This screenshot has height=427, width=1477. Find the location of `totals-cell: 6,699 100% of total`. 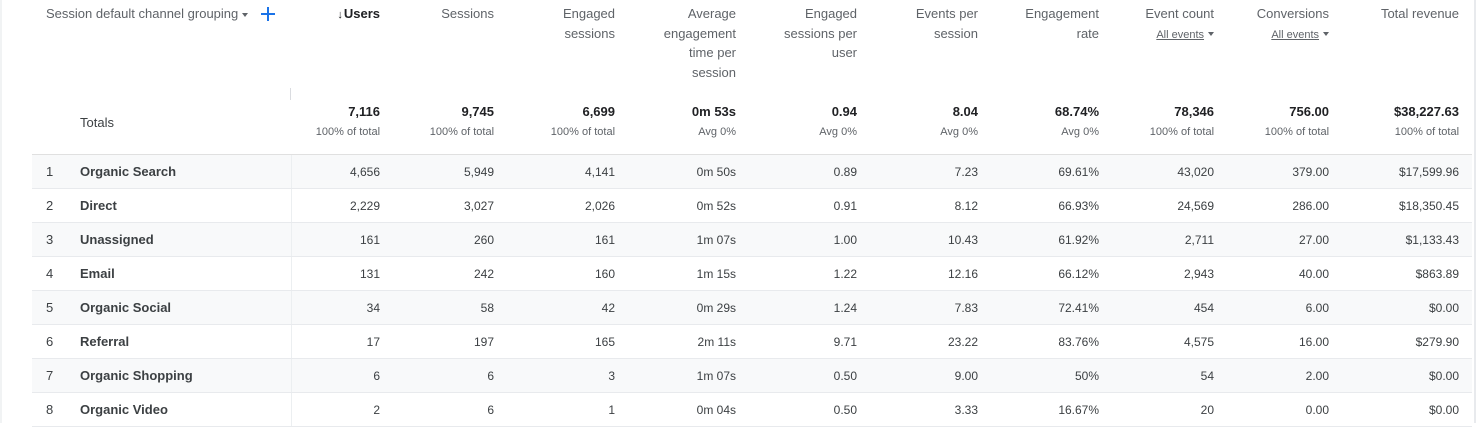

totals-cell: 6,699 100% of total is located at coordinates (568, 122).